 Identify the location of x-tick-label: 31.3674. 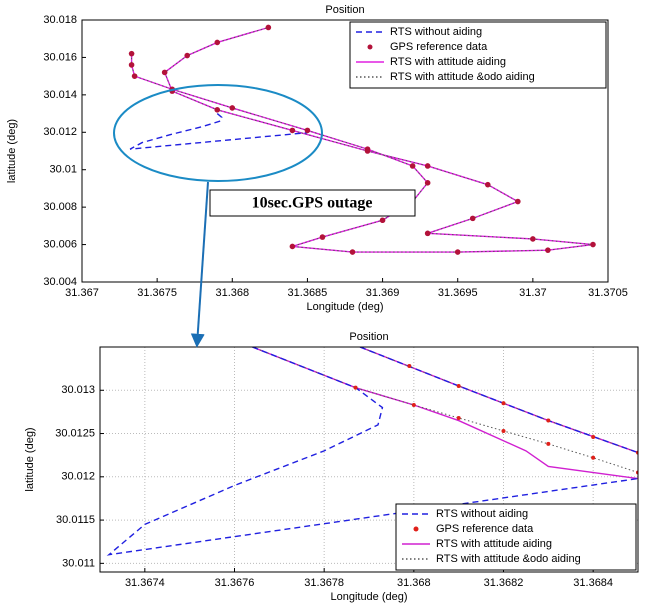
(145, 583).